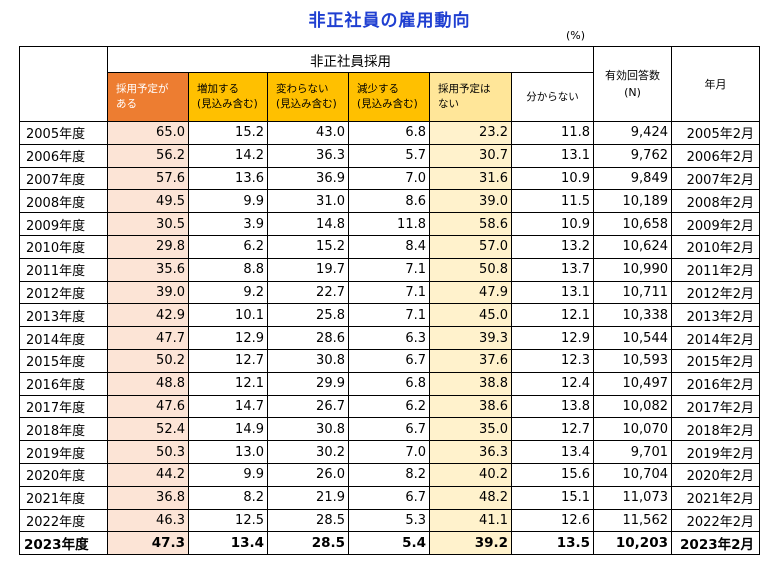 The height and width of the screenshot is (571, 779). What do you see at coordinates (715, 224) in the screenshot?
I see `yearmonth-value: 2009年2月` at bounding box center [715, 224].